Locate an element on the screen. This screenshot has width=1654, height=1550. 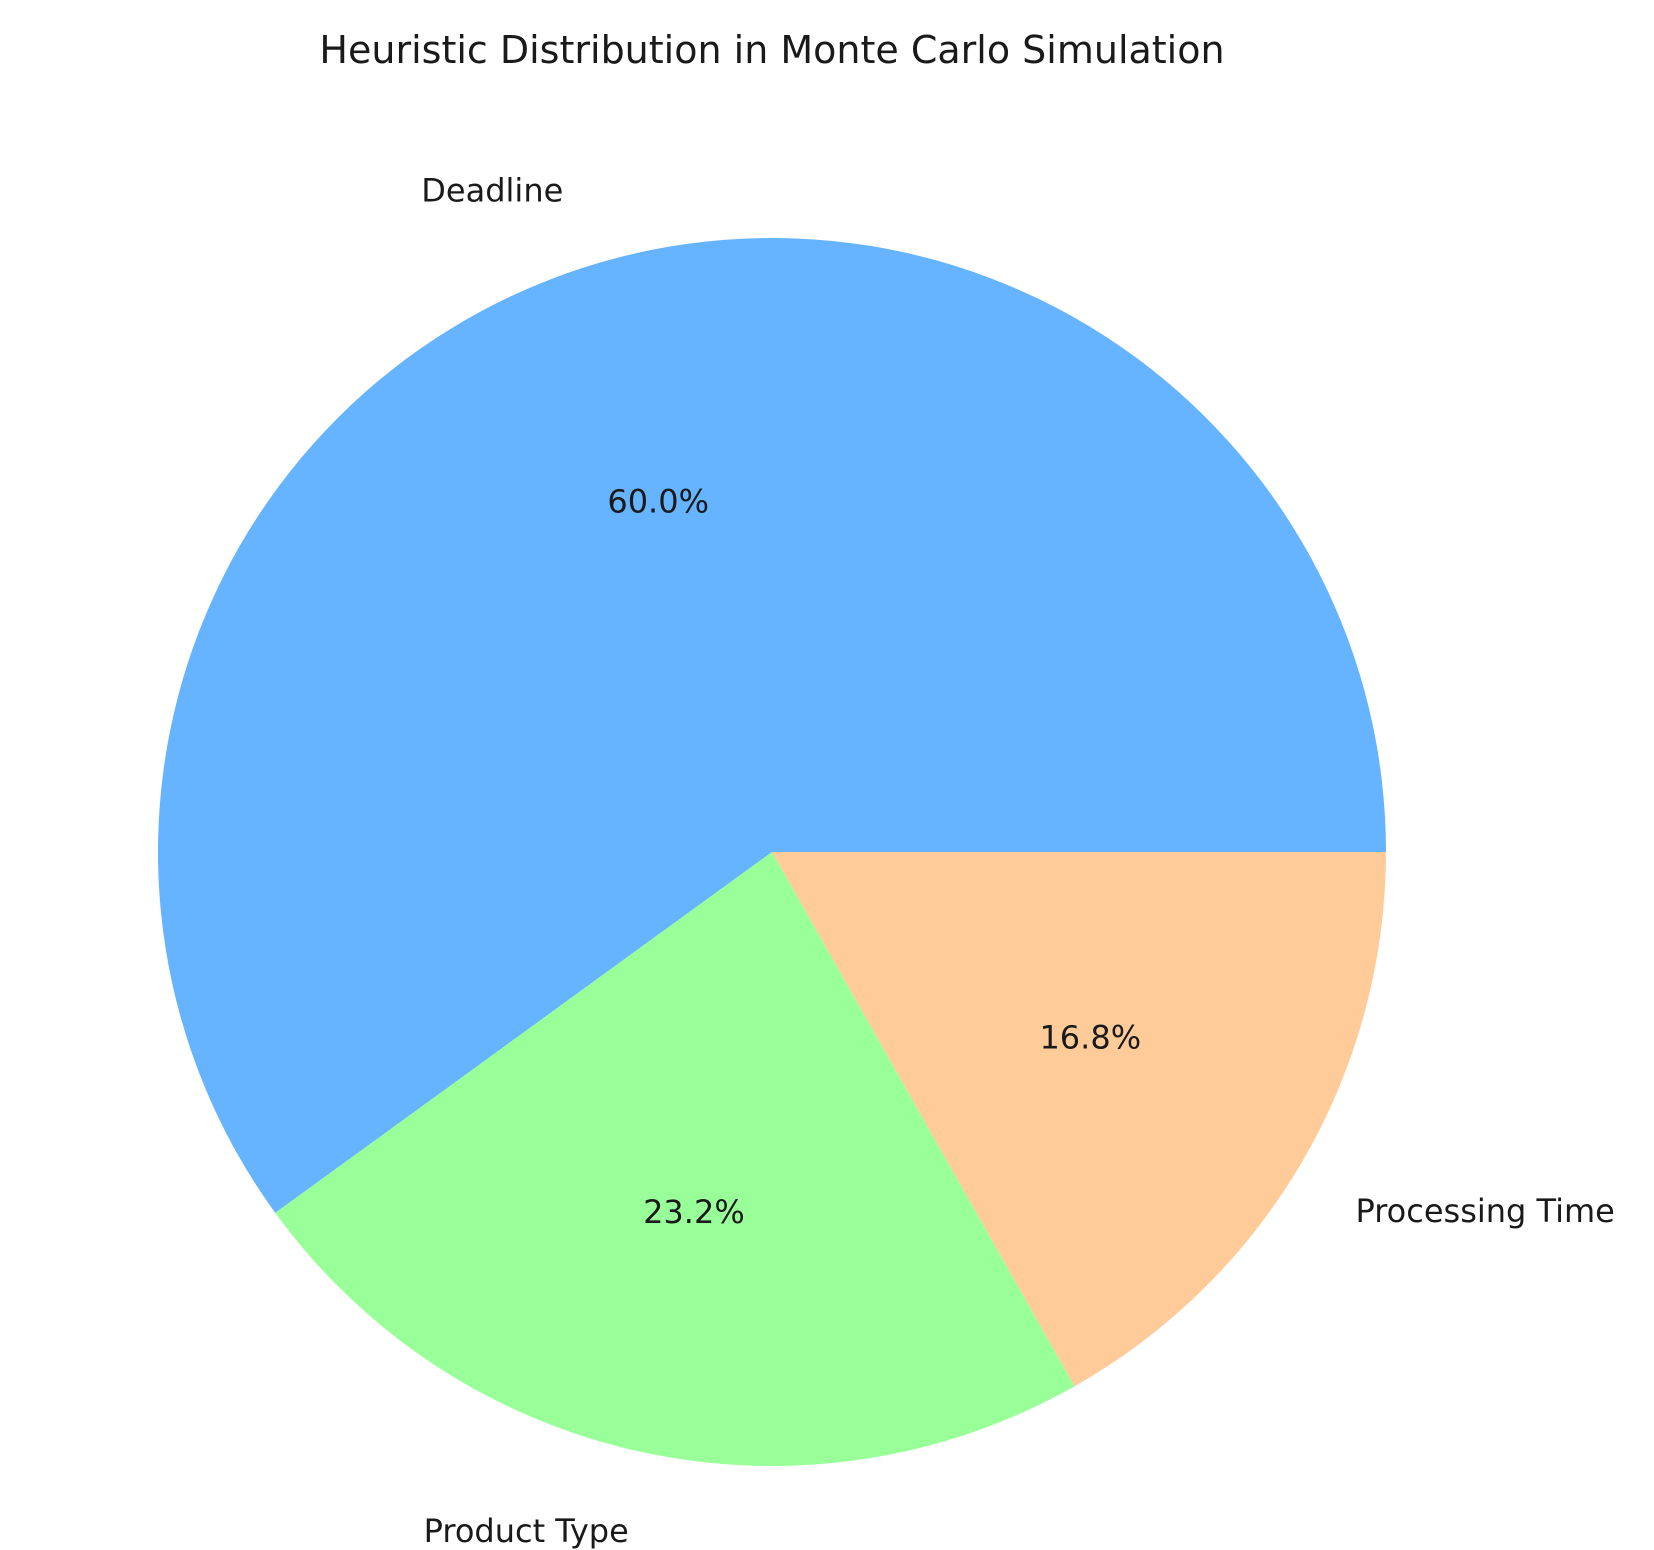
slice-label-product-type: Product Type is located at coordinates (526, 1531).